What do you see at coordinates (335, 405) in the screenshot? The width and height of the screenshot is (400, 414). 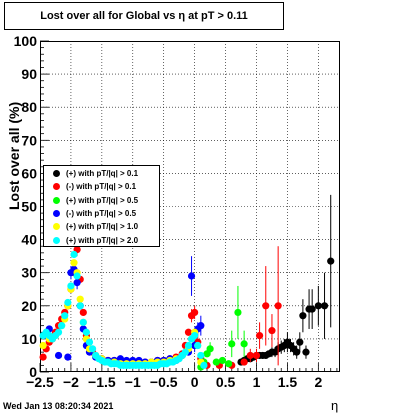 I see `x-axis-label: η` at bounding box center [335, 405].